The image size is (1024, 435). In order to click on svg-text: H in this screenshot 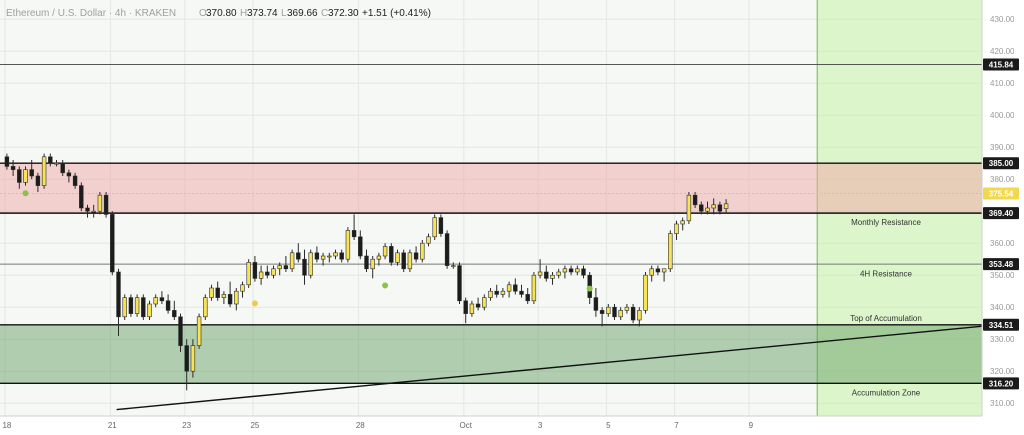, I will do `click(243, 13)`.